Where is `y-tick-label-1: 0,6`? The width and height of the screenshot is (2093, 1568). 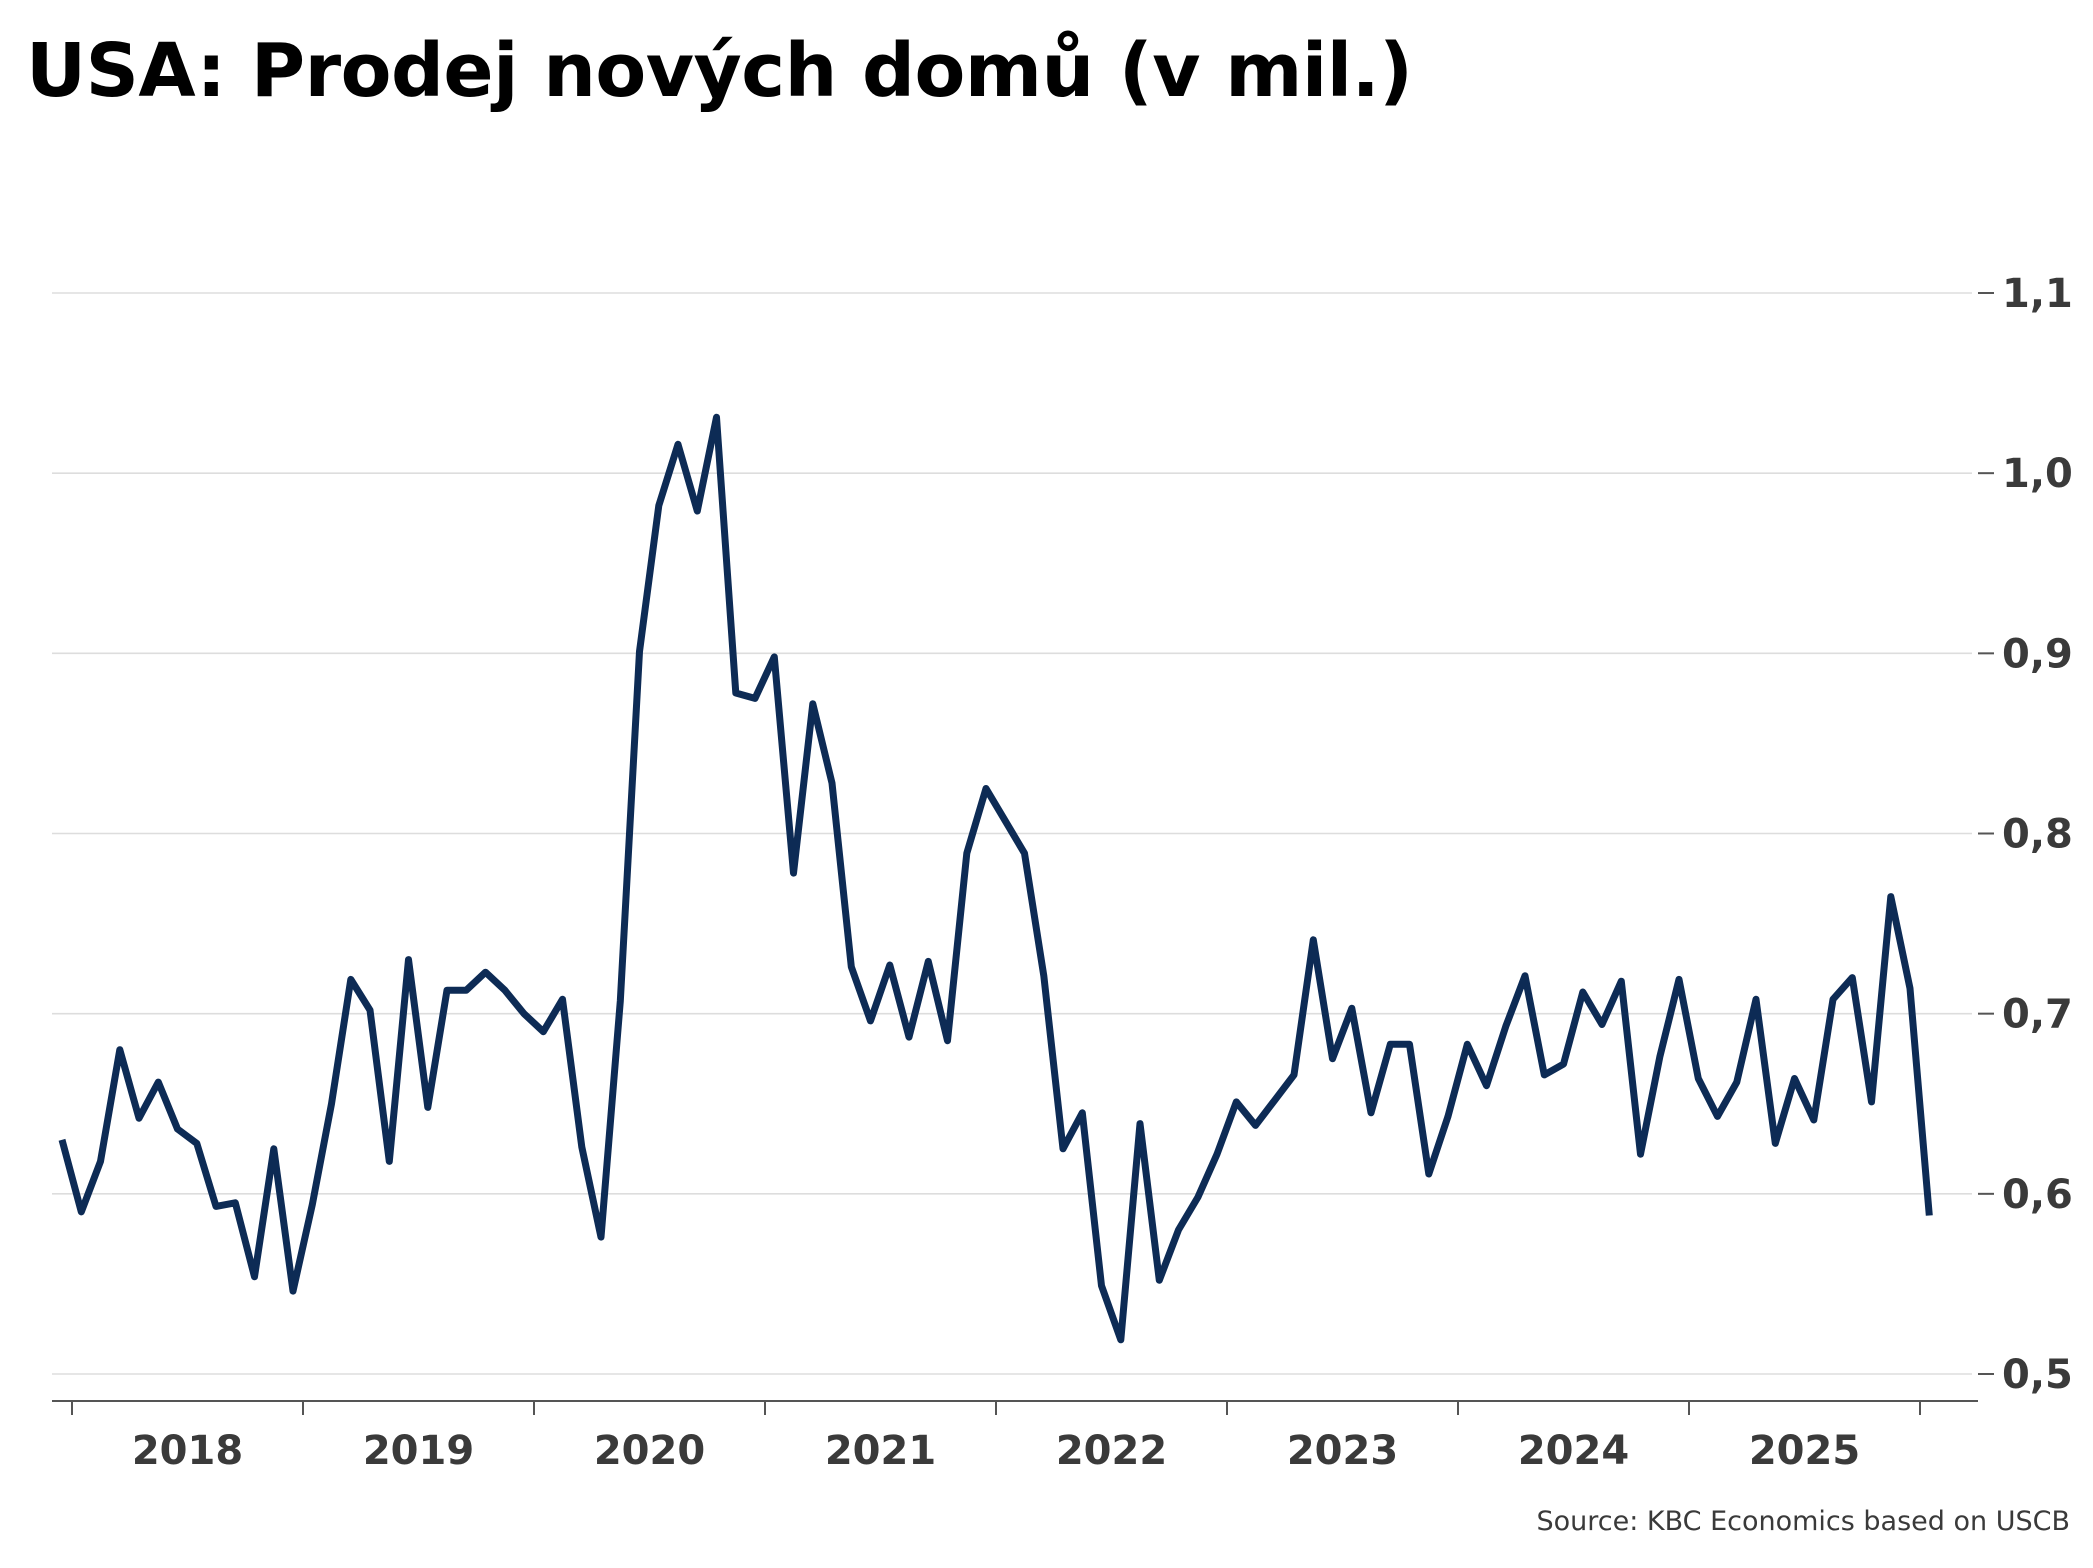 y-tick-label-1: 0,6 is located at coordinates (2037, 1195).